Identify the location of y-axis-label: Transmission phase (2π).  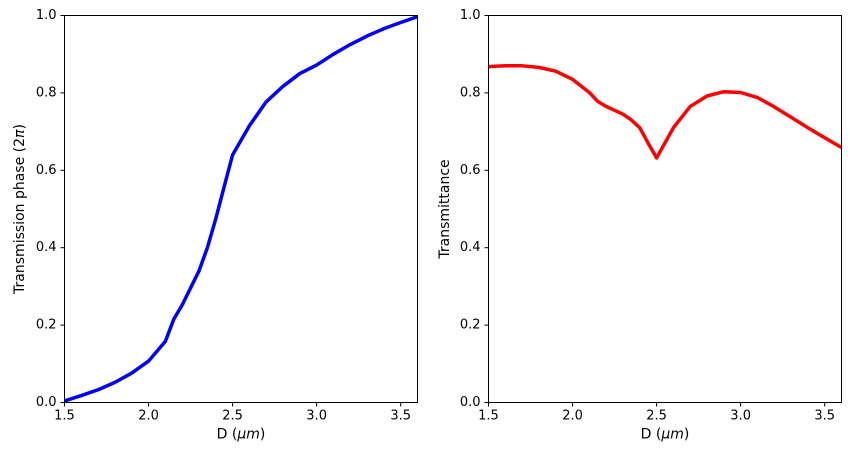
(20, 209).